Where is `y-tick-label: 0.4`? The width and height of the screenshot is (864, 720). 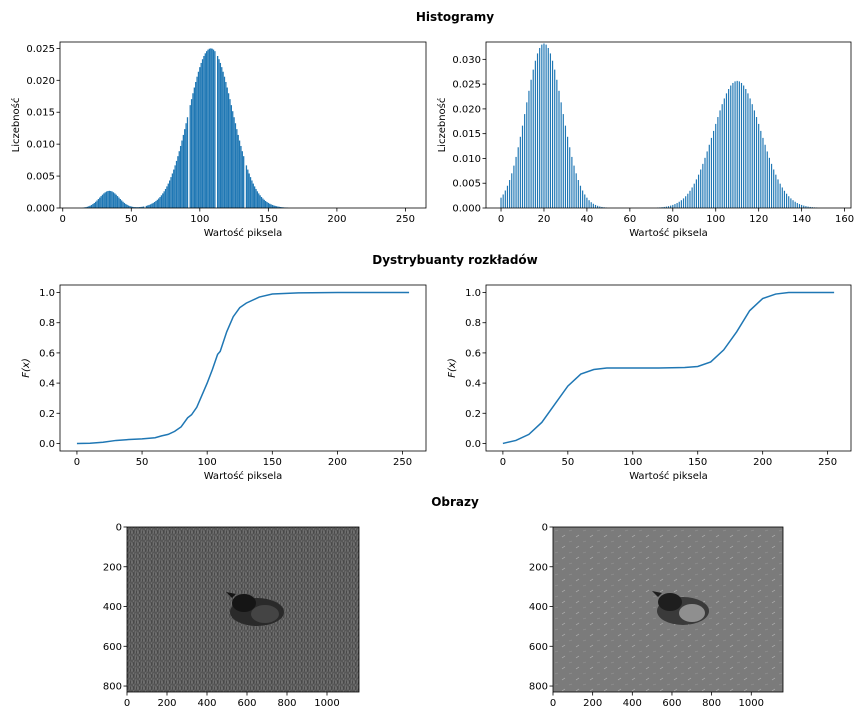 y-tick-label: 0.4 is located at coordinates (473, 384).